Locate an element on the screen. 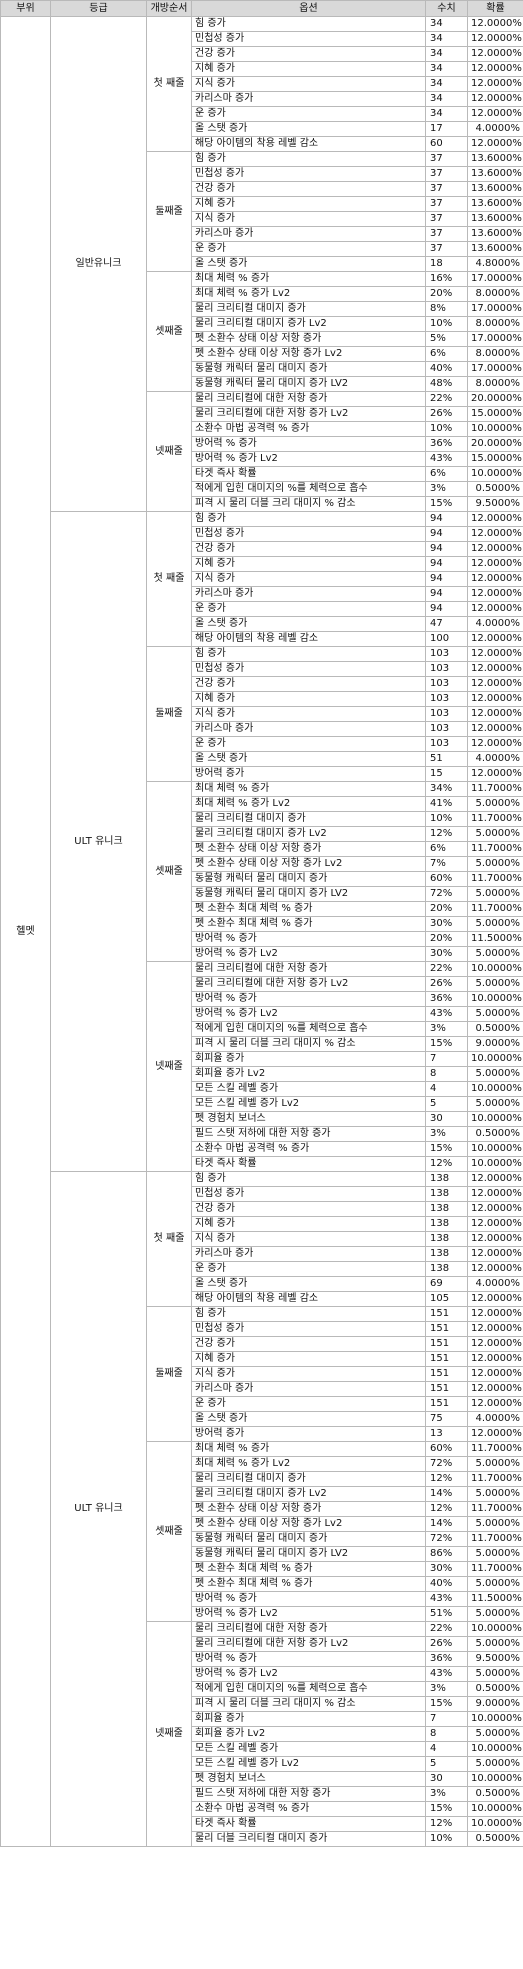 The image size is (523, 1969). table-row: 카리스마 증가 138 12.0000% is located at coordinates (262, 1254).